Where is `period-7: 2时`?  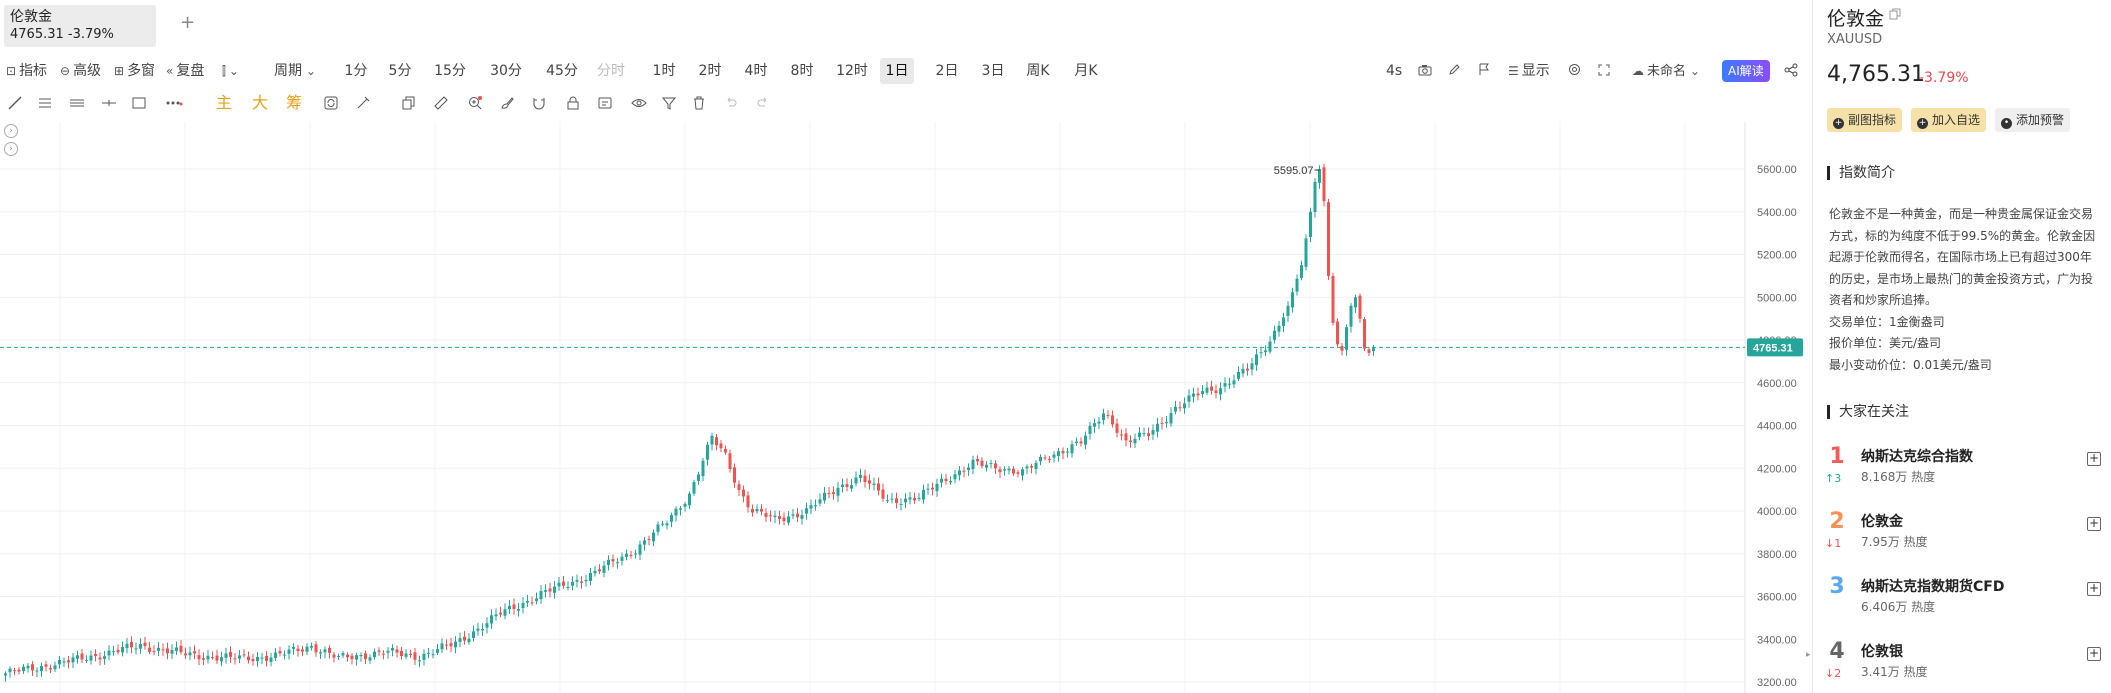 period-7: 2时 is located at coordinates (710, 71).